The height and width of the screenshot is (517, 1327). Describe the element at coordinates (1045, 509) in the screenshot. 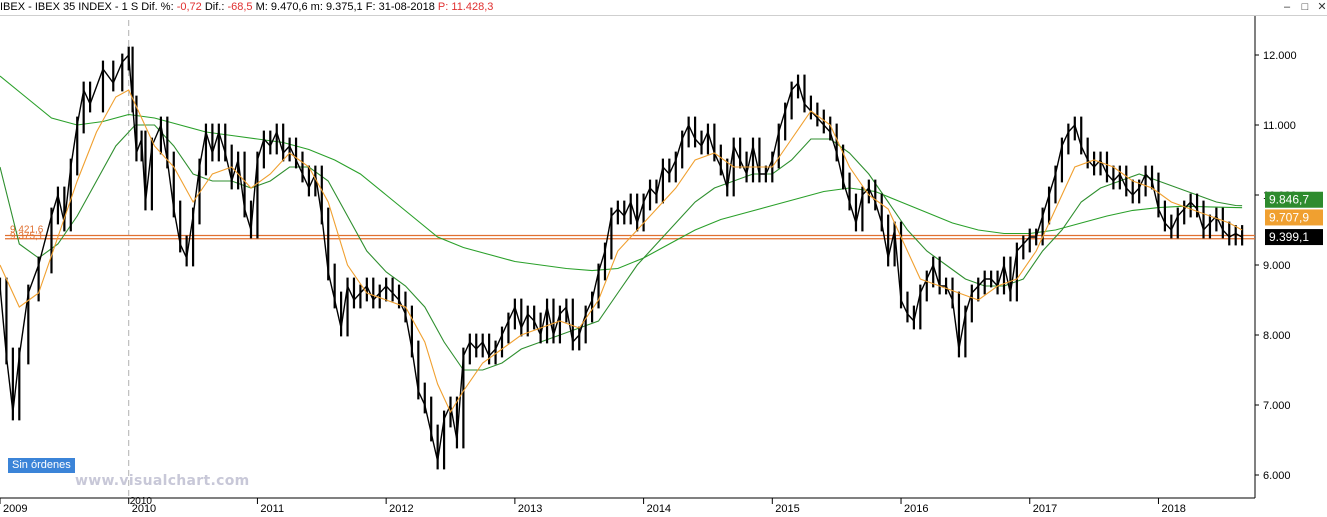

I see `x-tick-label: 2017` at that location.